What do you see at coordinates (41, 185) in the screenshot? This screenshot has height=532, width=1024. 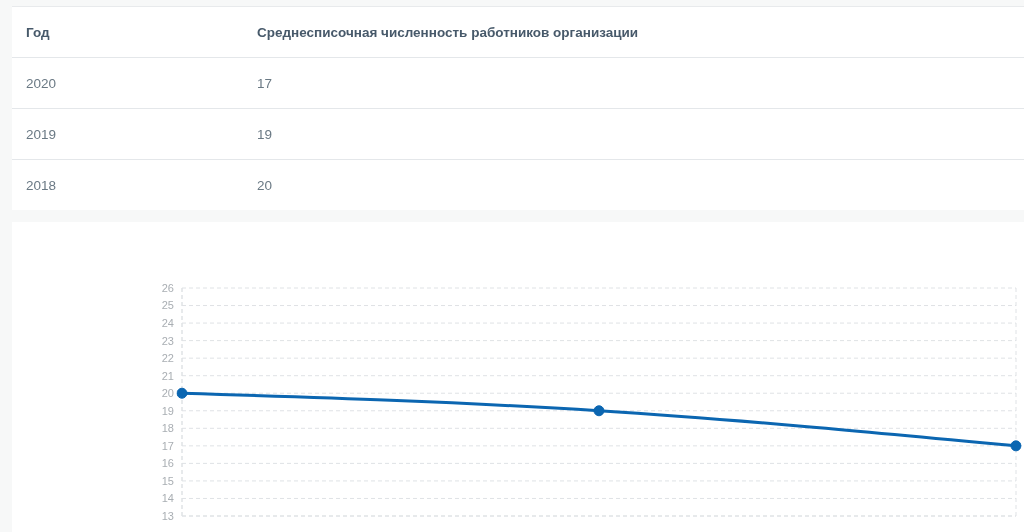 I see `category-label: 2018` at bounding box center [41, 185].